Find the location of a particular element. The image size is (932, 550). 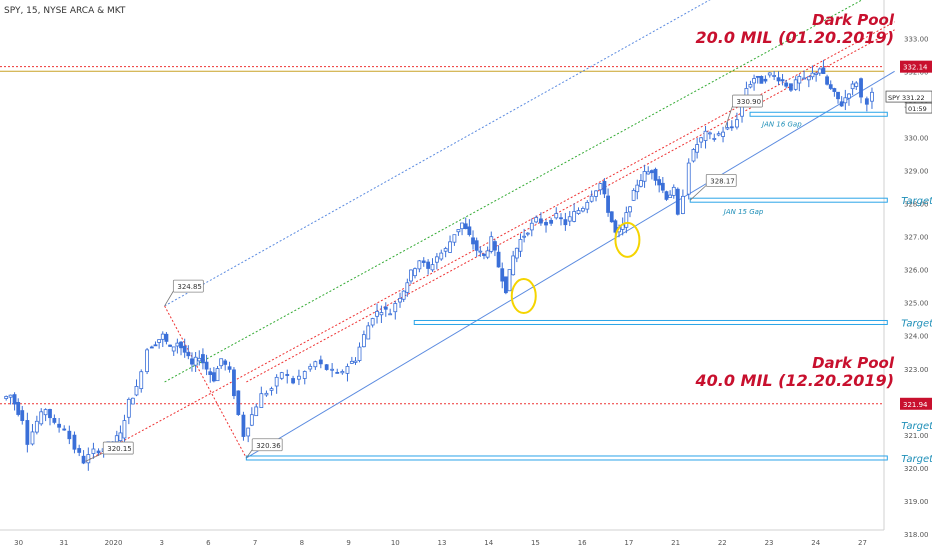

callout-box is located at coordinates (118, 448).